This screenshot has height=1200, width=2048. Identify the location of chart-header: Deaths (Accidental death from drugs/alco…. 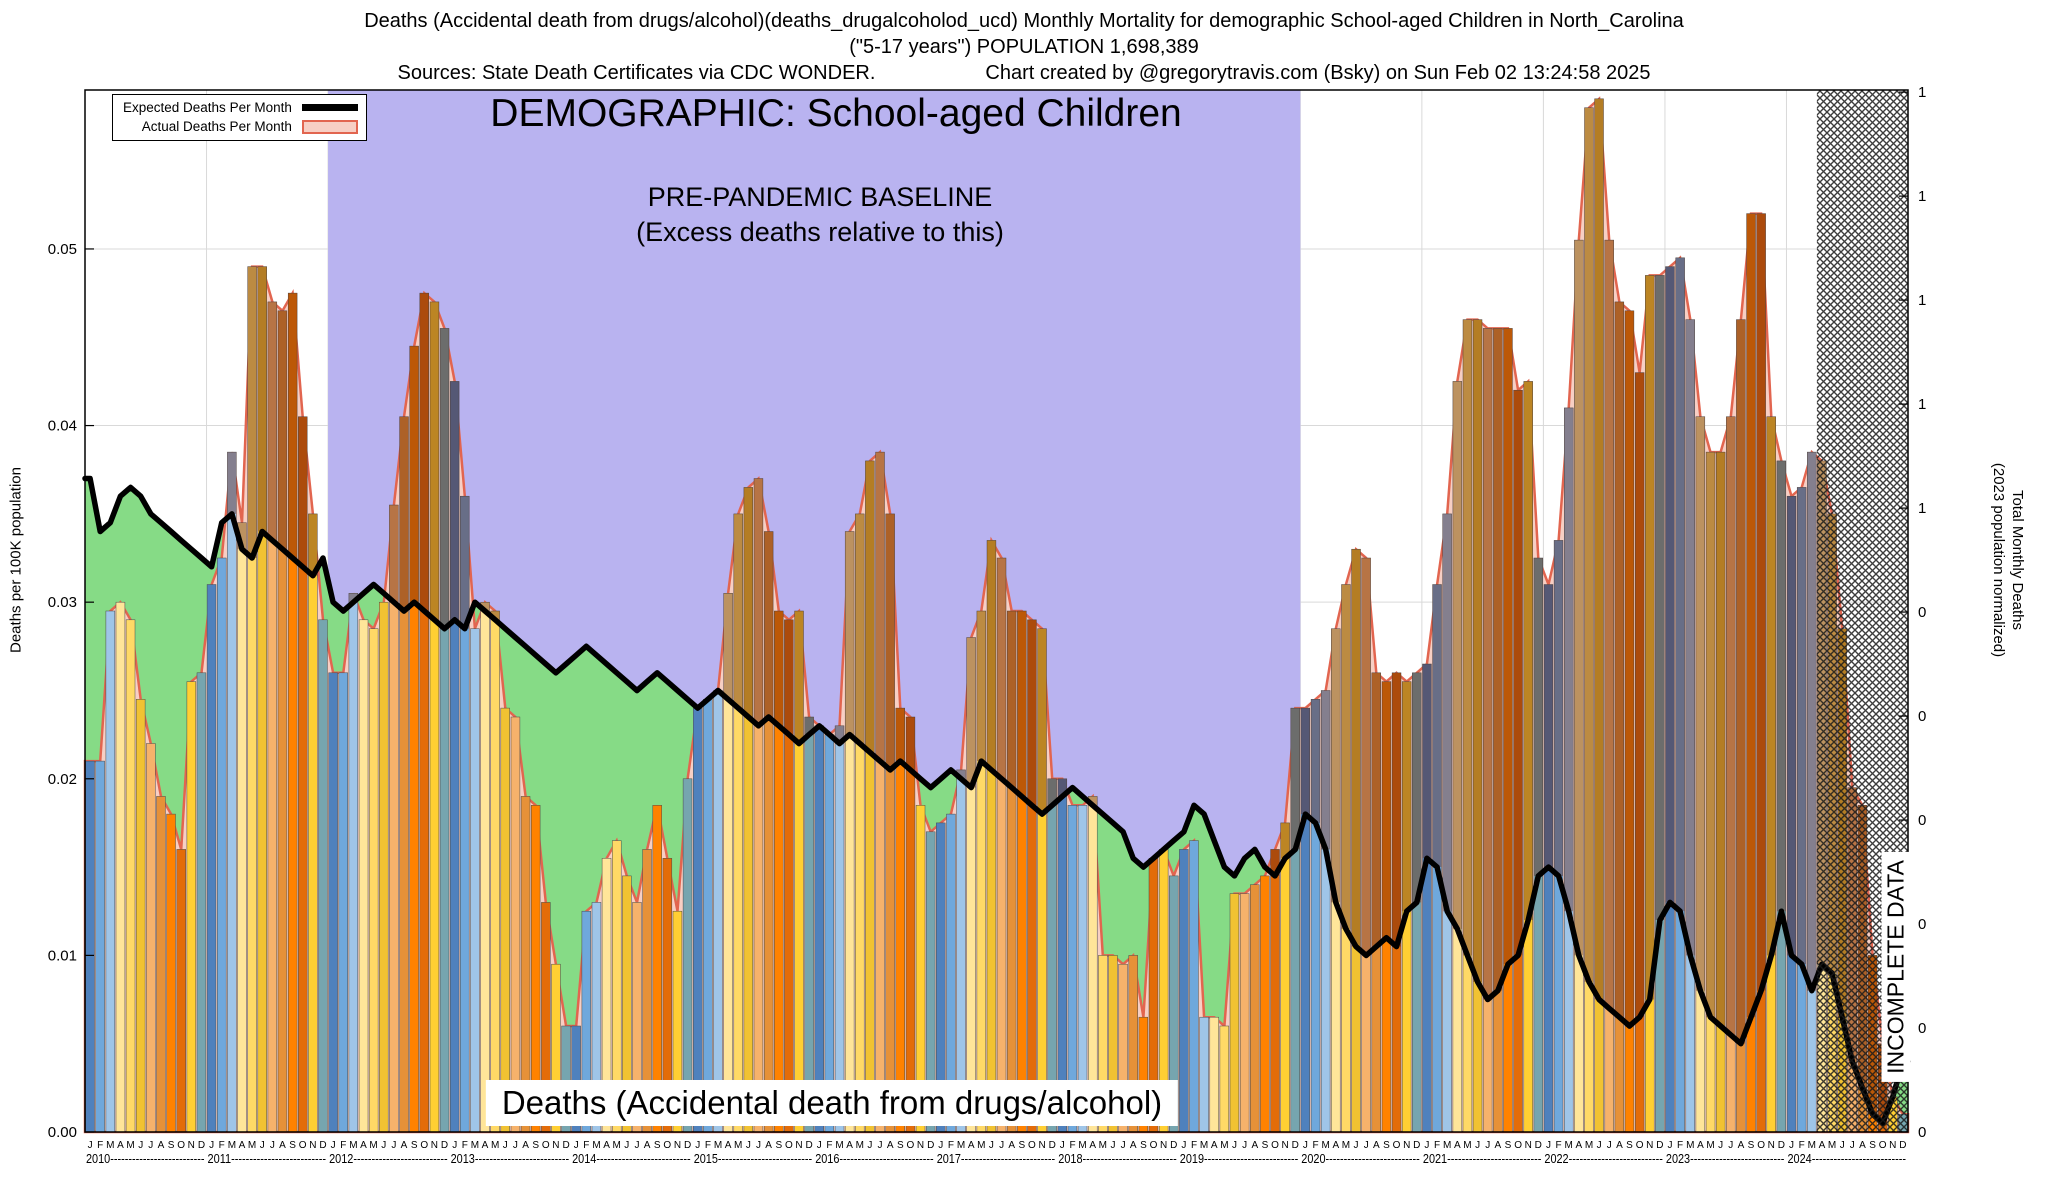
(1024, 47).